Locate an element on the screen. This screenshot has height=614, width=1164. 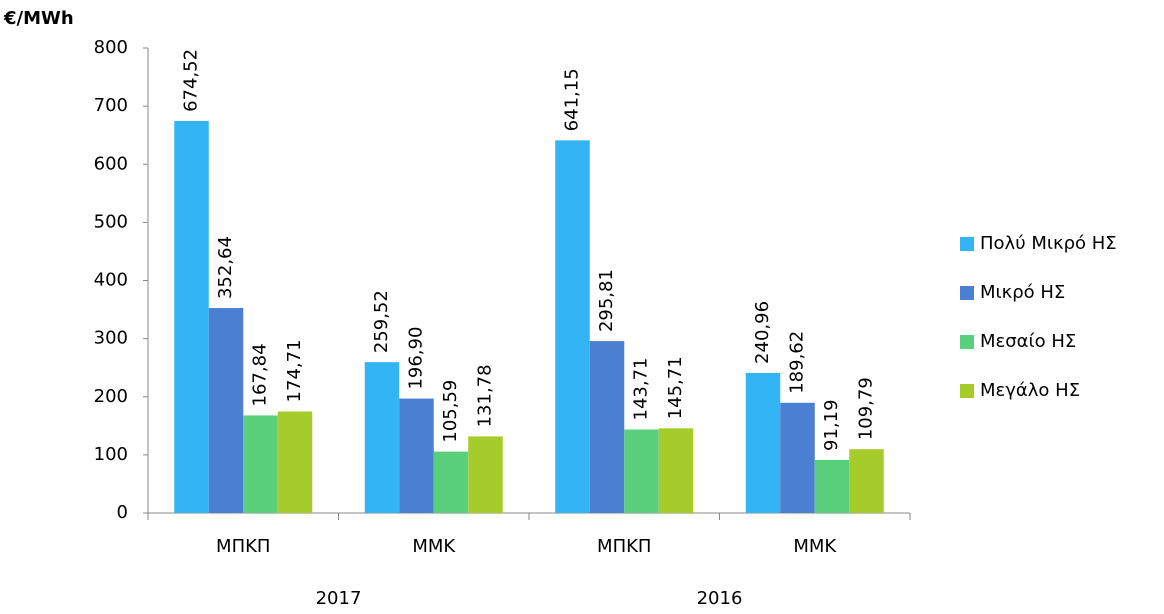
y-axis-title: €/MWh is located at coordinates (38, 18).